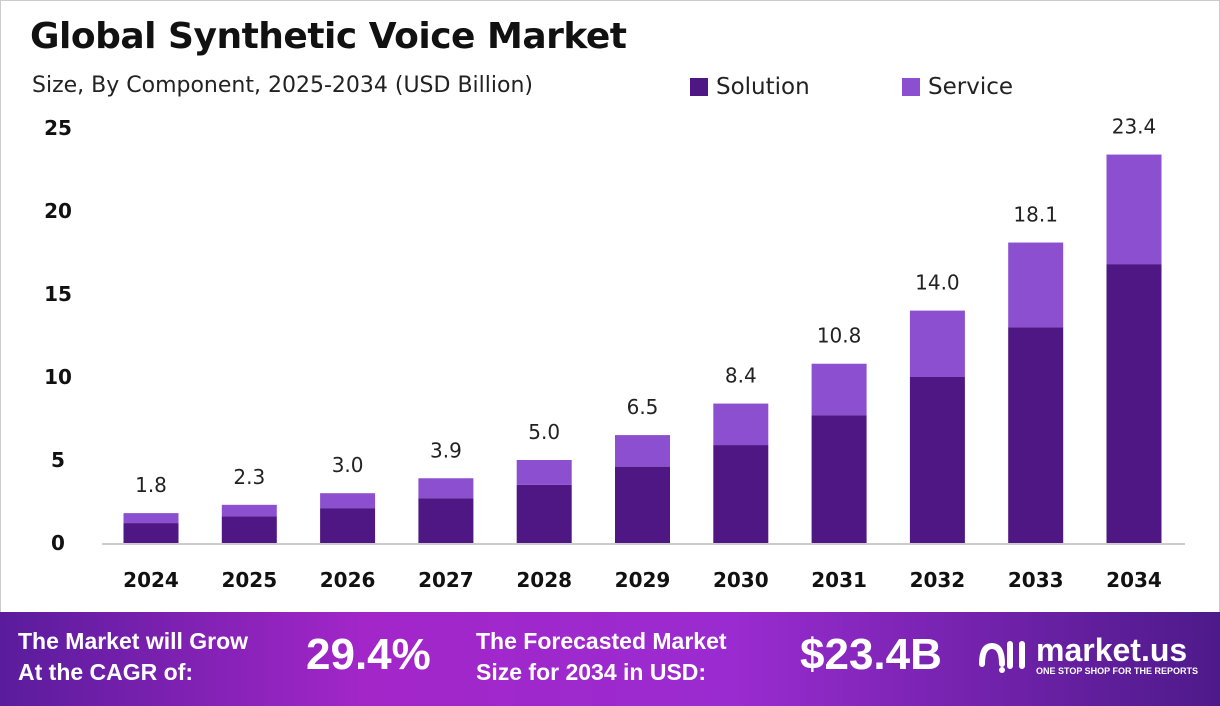  Describe the element at coordinates (446, 450) in the screenshot. I see `data-label-total: 3.9` at that location.